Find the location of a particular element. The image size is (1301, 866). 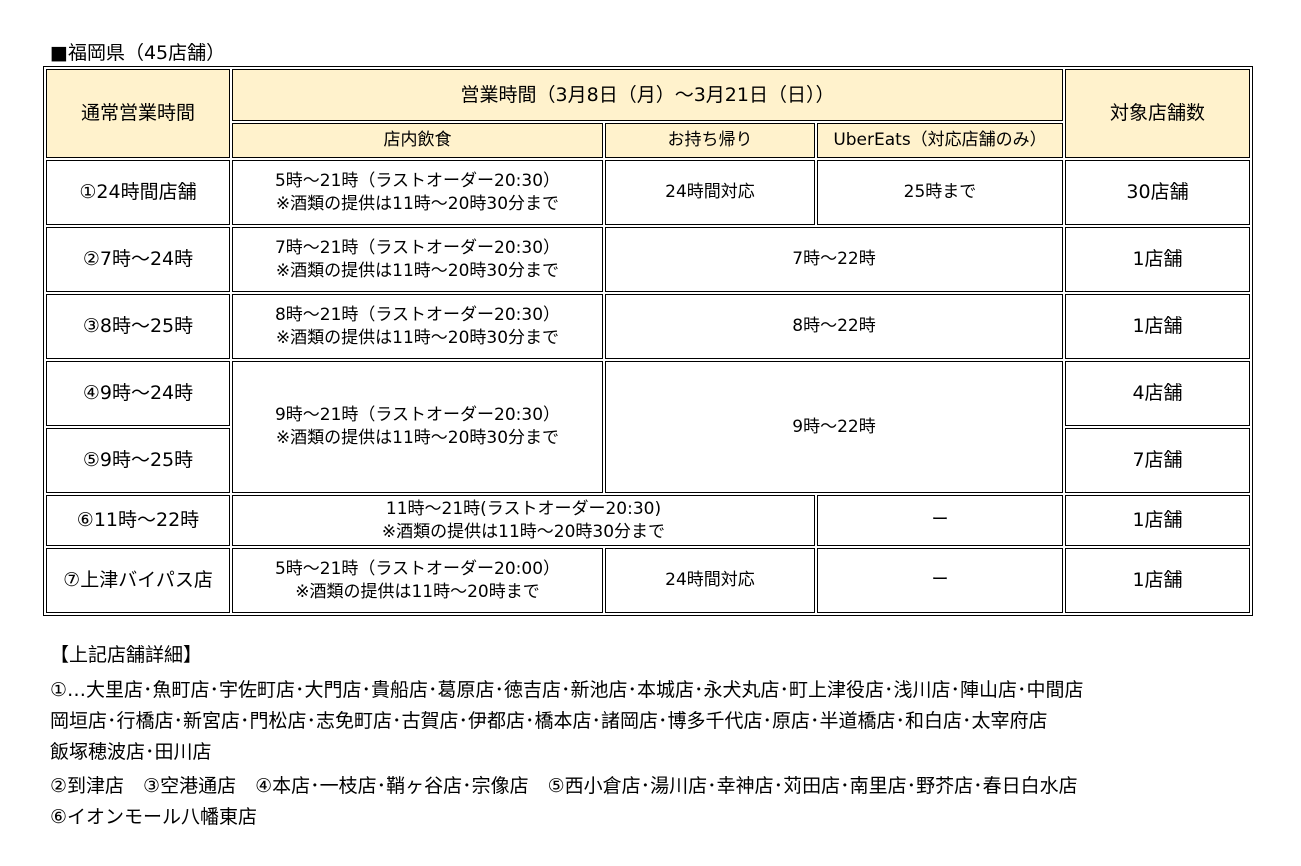

normal-hours: ⑦上津バイパス店 is located at coordinates (138, 580).